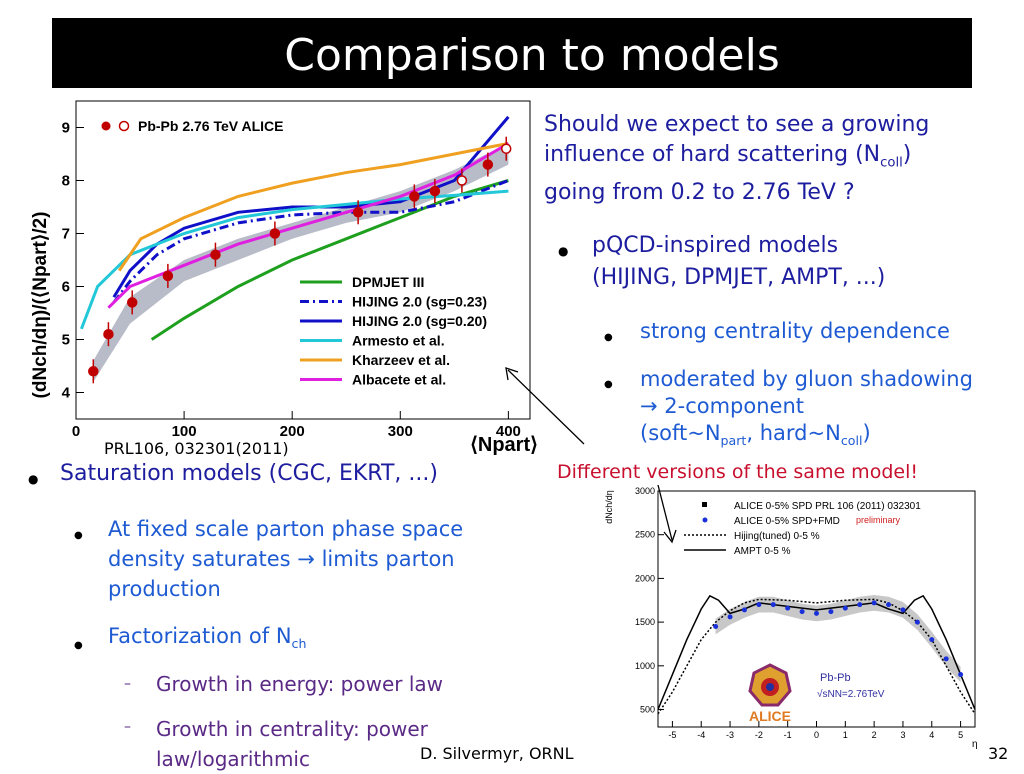 The width and height of the screenshot is (1024, 774). Describe the element at coordinates (40, 305) in the screenshot. I see `chart1-ylabel: (dNch/dη)/(⟨Npart⟩/2)` at that location.